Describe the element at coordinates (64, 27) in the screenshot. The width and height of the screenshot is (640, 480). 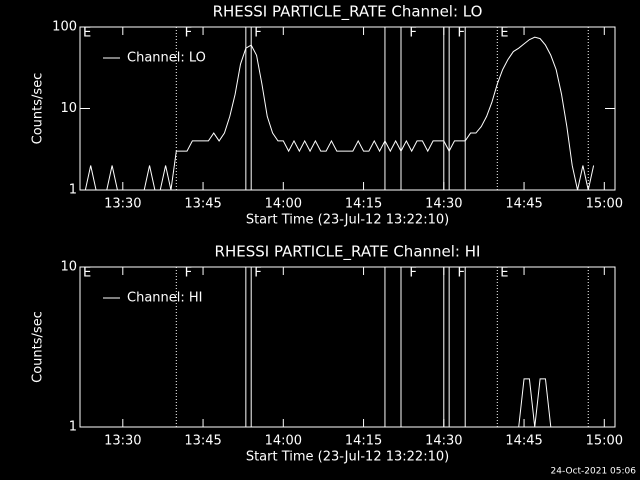
I see `y-tick-label: 100` at that location.